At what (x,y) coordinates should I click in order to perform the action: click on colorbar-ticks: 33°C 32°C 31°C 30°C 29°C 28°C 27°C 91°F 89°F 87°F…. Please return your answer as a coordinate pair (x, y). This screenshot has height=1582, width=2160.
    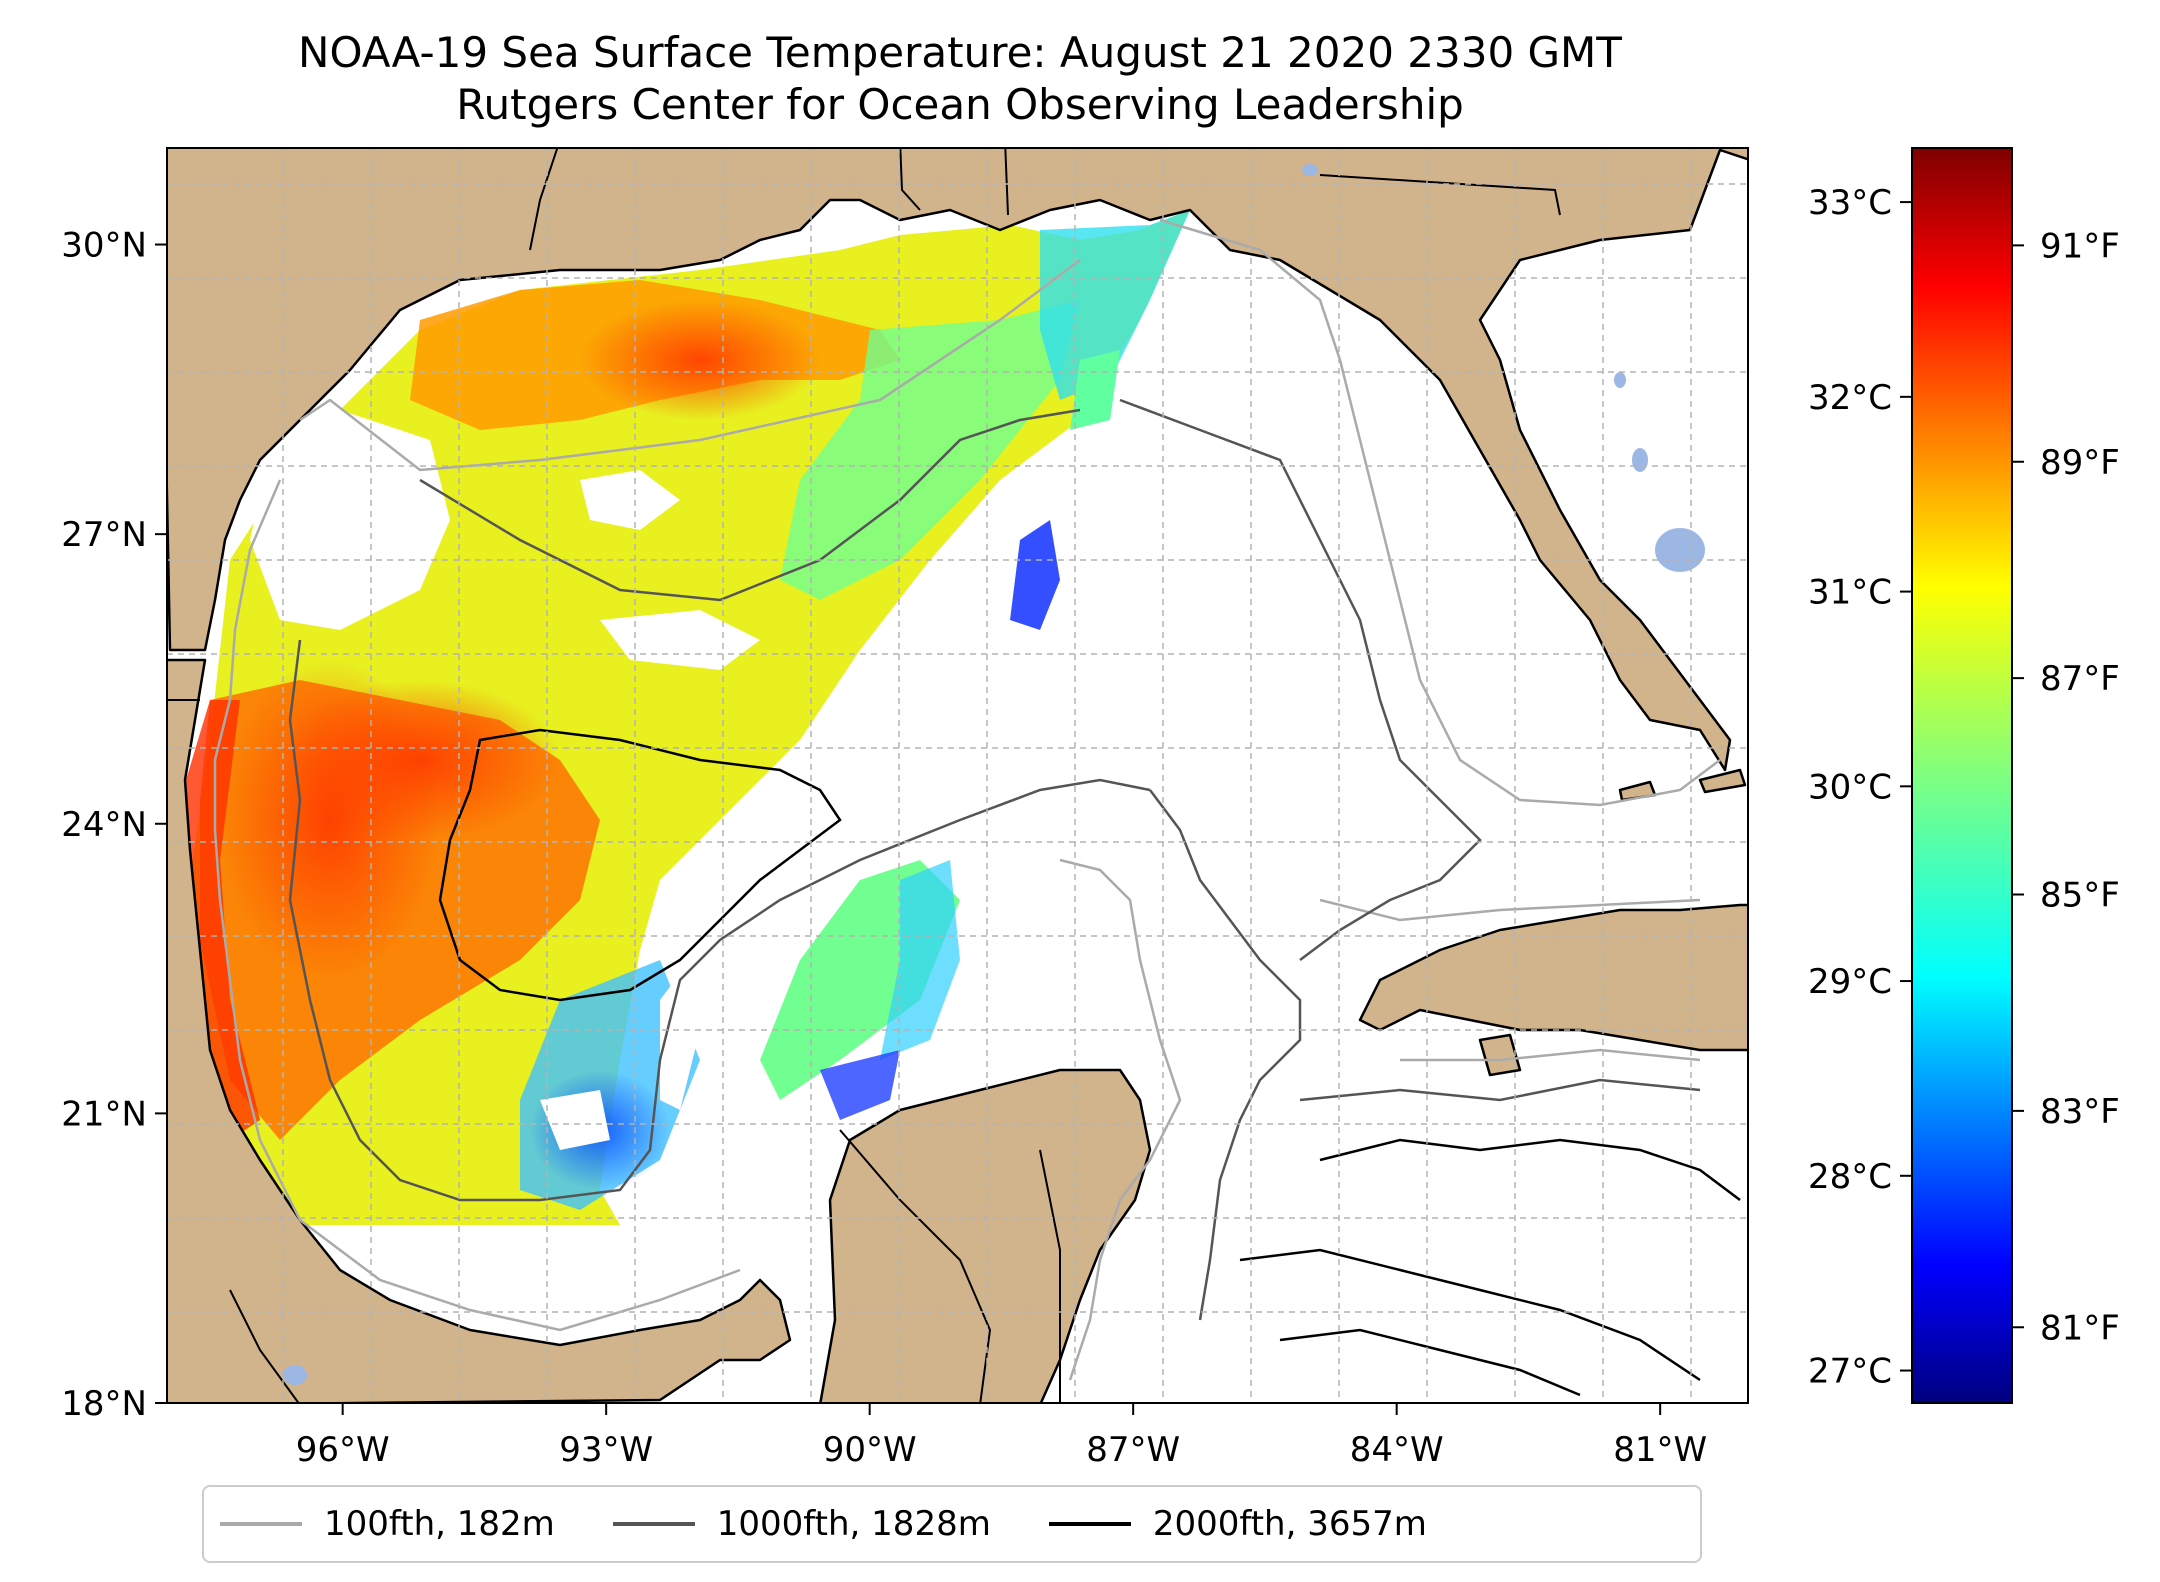
    Looking at the image, I should click on (1964, 787).